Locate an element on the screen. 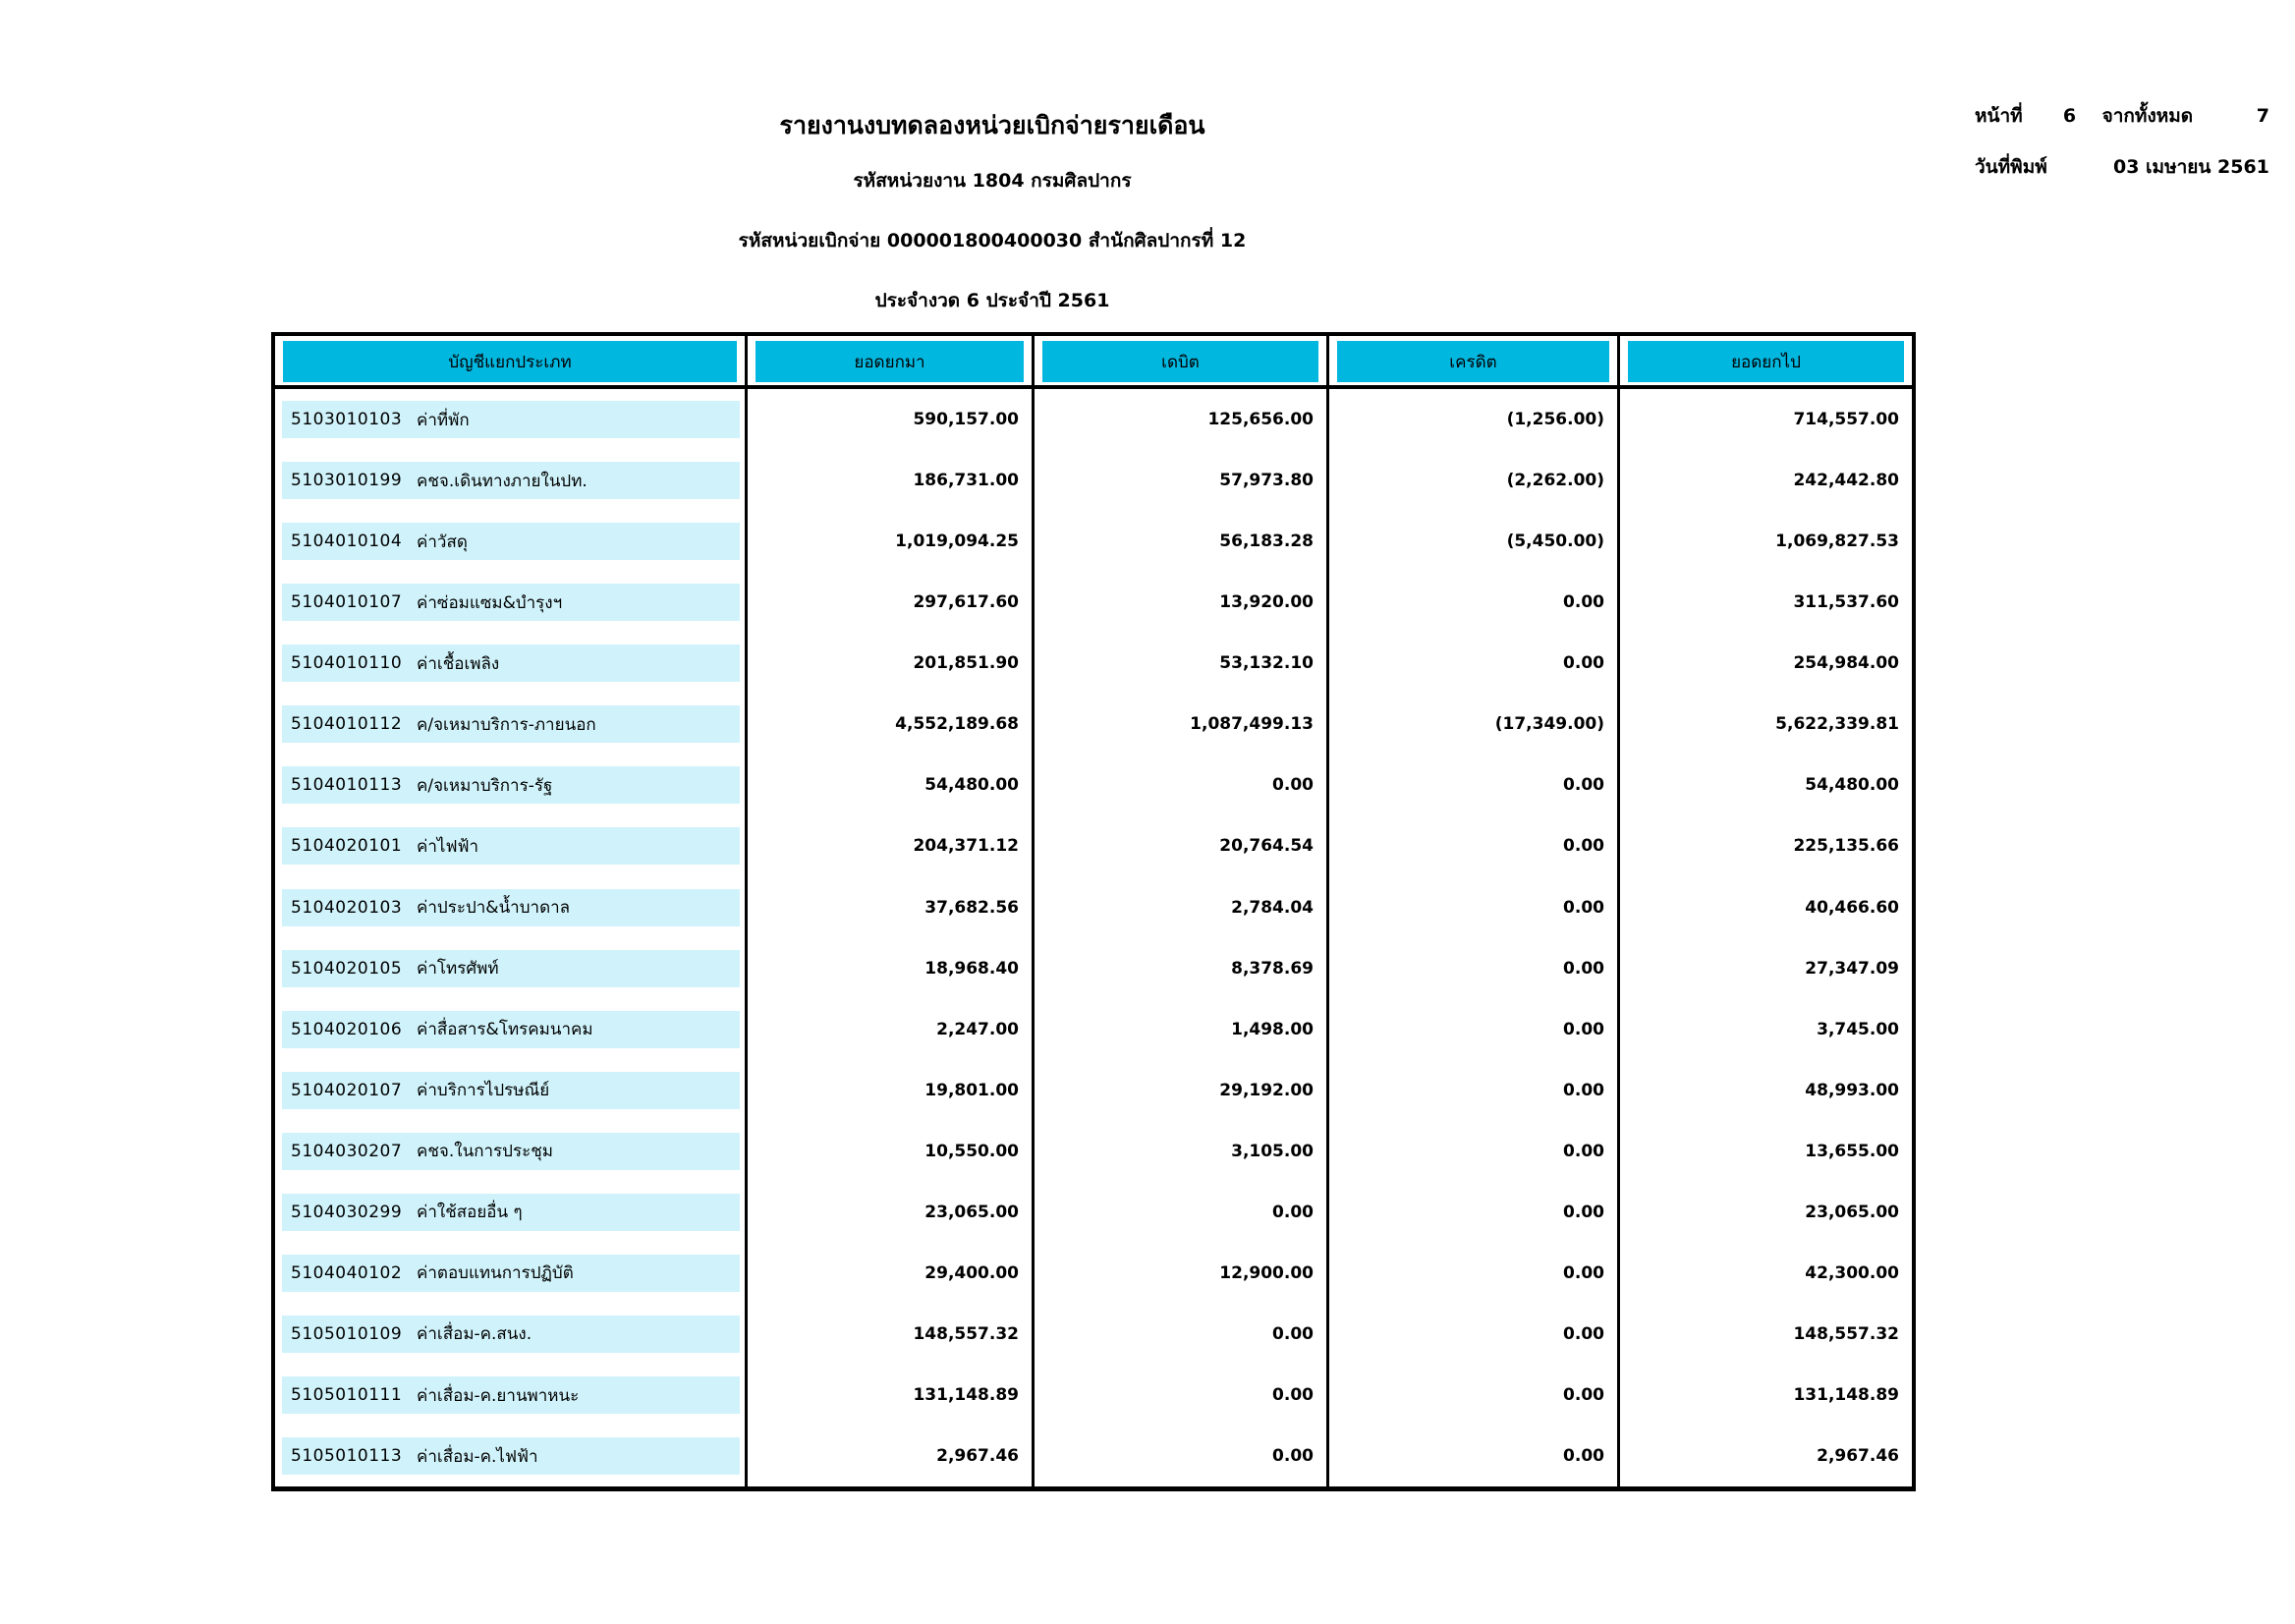  credit-cell: (5,450.00) is located at coordinates (1475, 542).